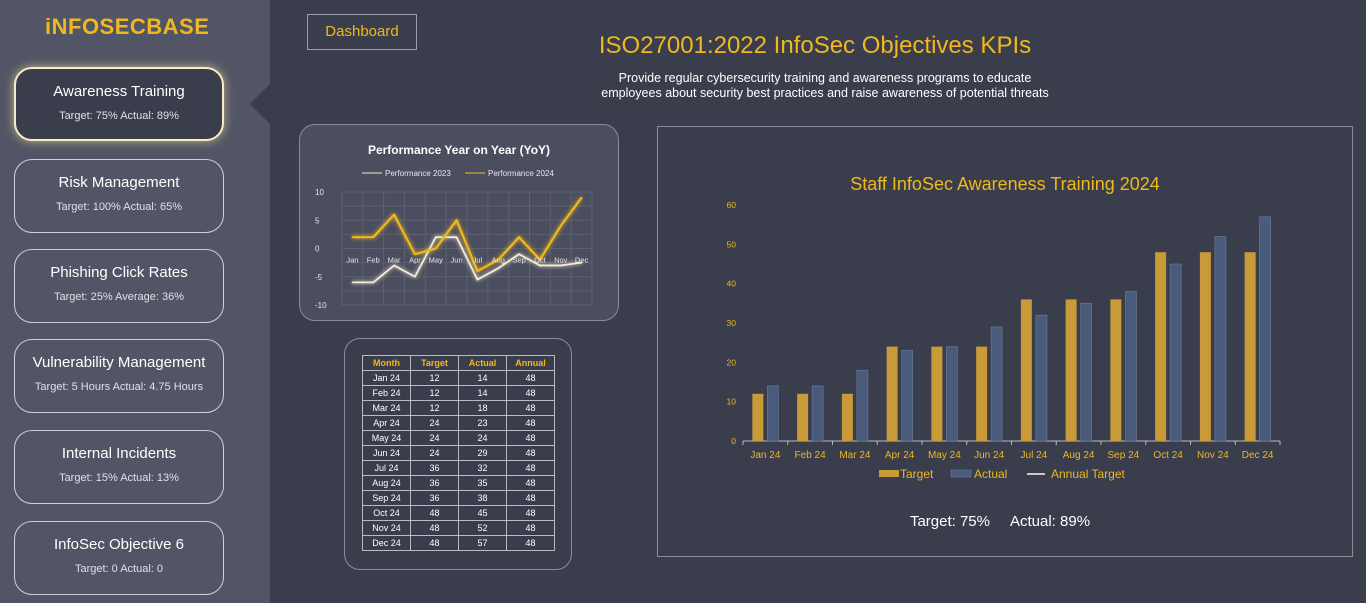  I want to click on table-row: Apr 24 24 23 48, so click(458, 423).